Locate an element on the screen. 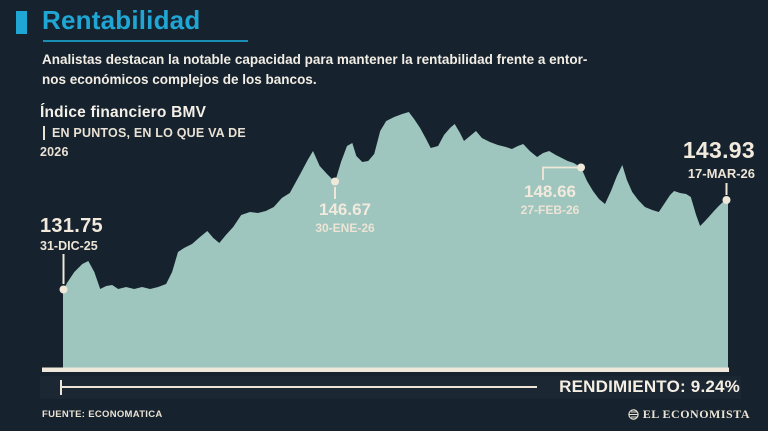  dot-30-ene is located at coordinates (335, 181).